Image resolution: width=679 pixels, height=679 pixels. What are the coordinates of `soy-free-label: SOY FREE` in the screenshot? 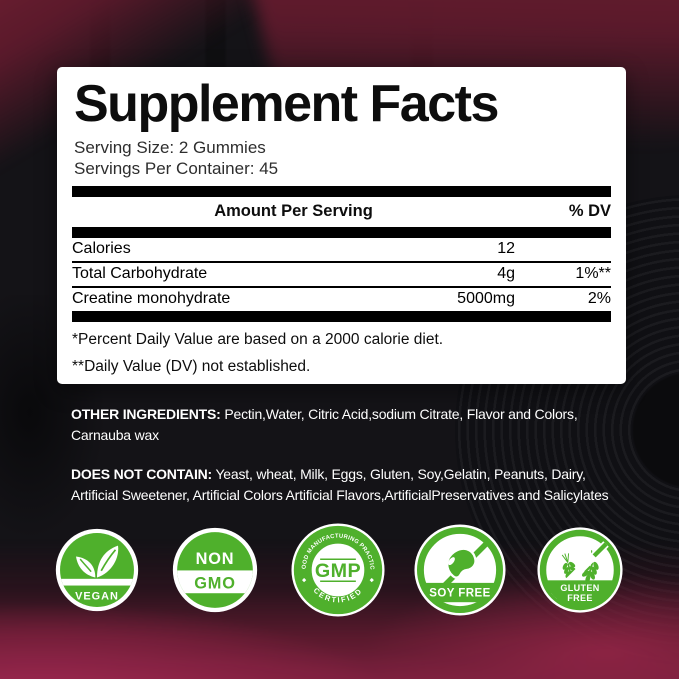 It's located at (460, 594).